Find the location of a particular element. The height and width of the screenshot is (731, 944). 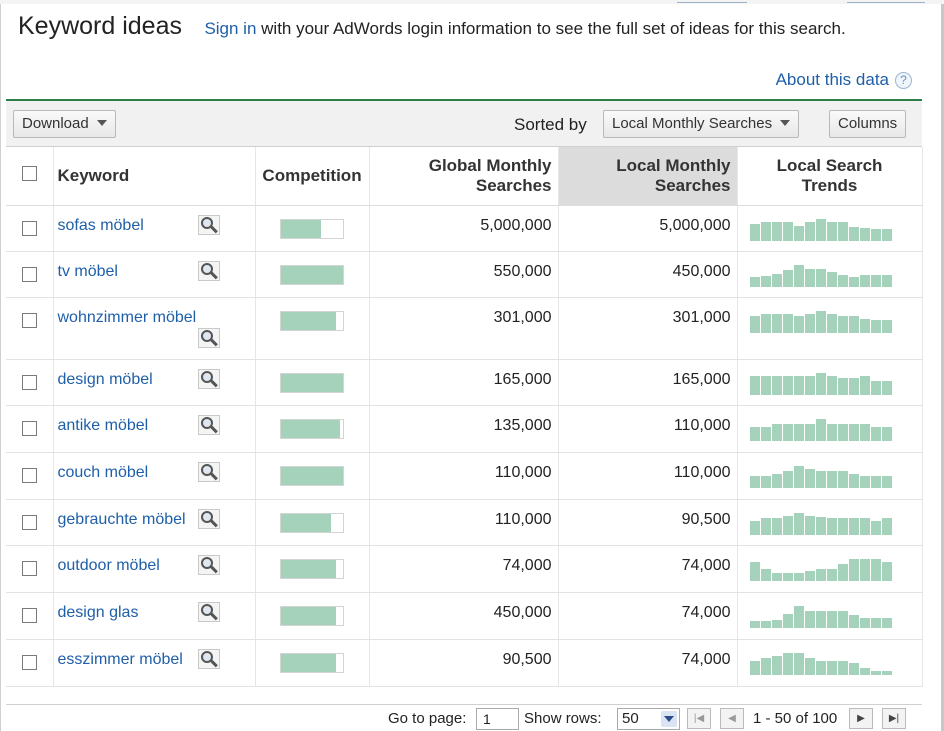

keyword-link: gebrauchte möbel is located at coordinates (121, 519).